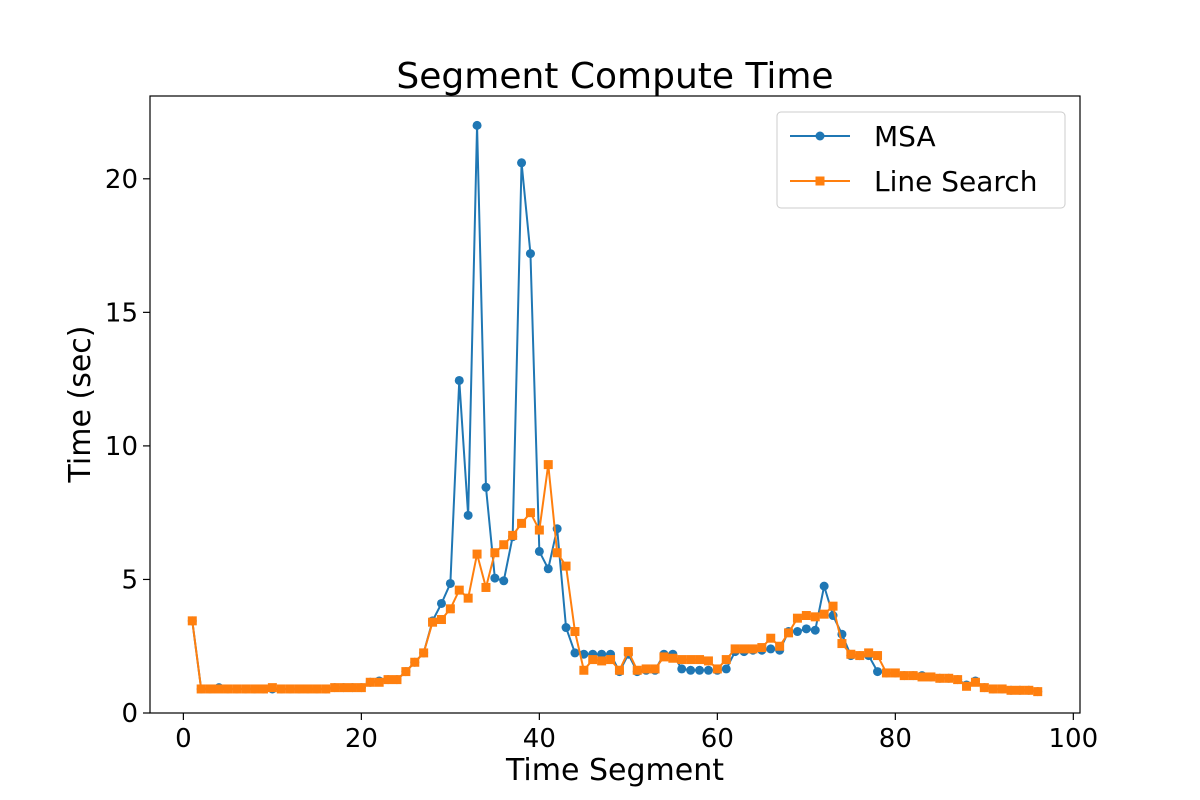 The height and width of the screenshot is (800, 1200). What do you see at coordinates (1074, 739) in the screenshot?
I see `x-tick-label: 100` at bounding box center [1074, 739].